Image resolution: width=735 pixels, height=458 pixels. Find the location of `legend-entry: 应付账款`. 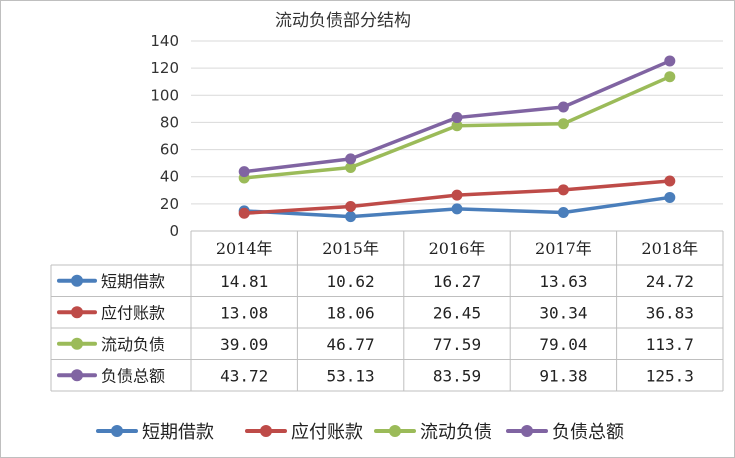

legend-entry: 应付账款 is located at coordinates (327, 432).